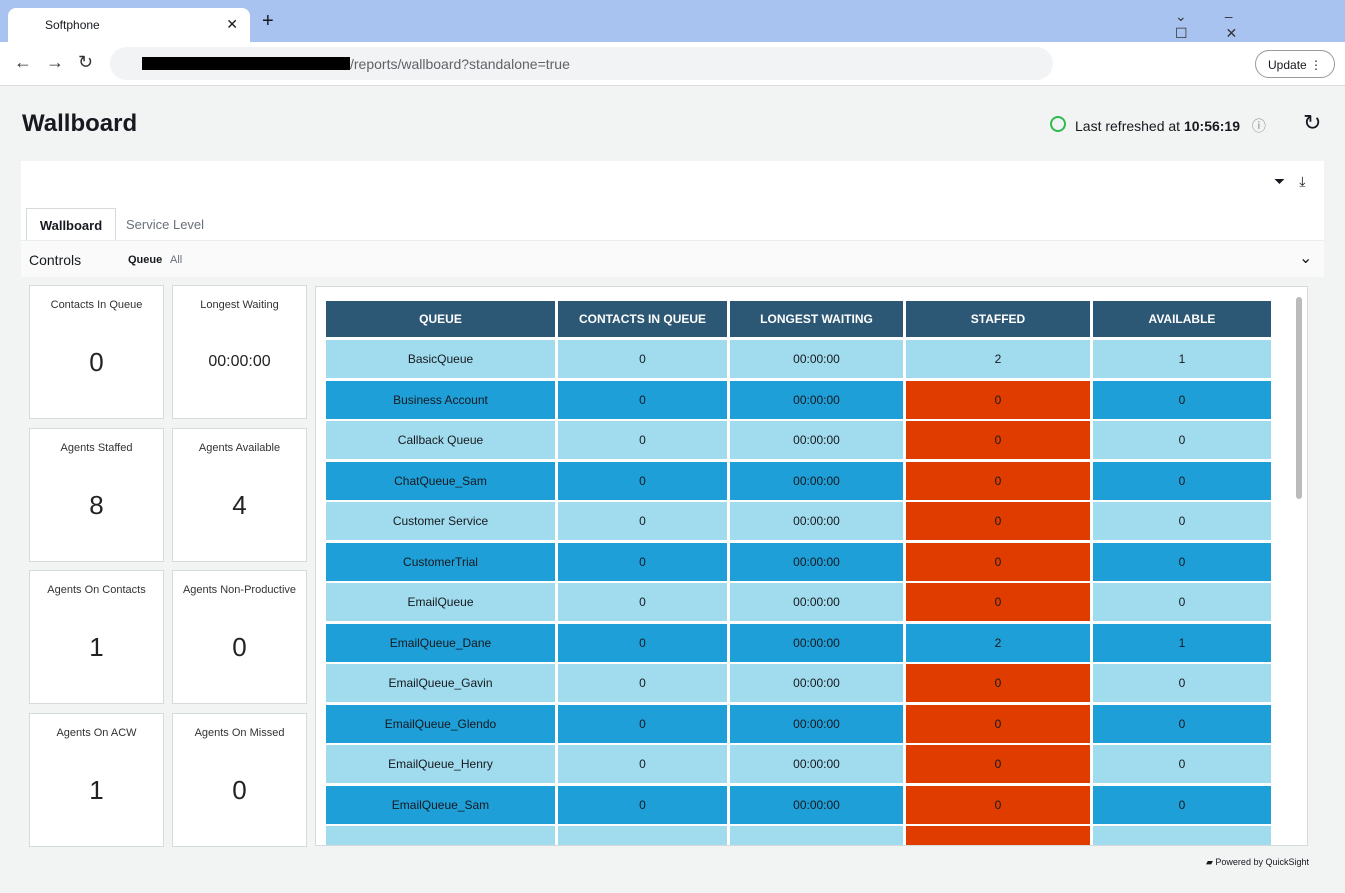  I want to click on url-field: /reports/wallboard?standalone=true, so click(581, 63).